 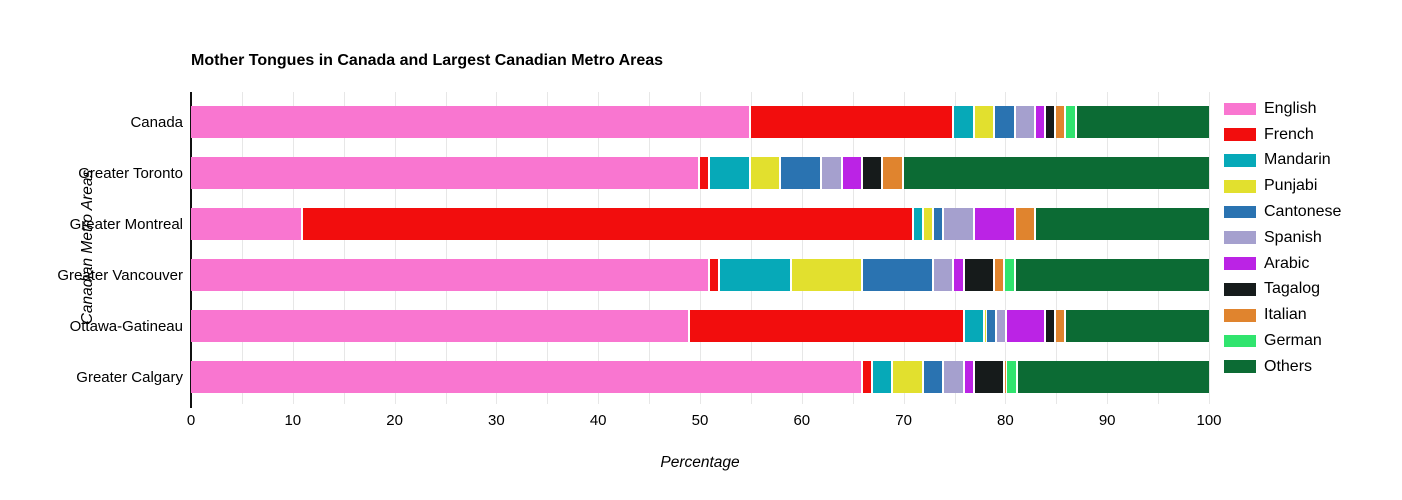 I want to click on legend-item: Cantonese, so click(x=1282, y=212).